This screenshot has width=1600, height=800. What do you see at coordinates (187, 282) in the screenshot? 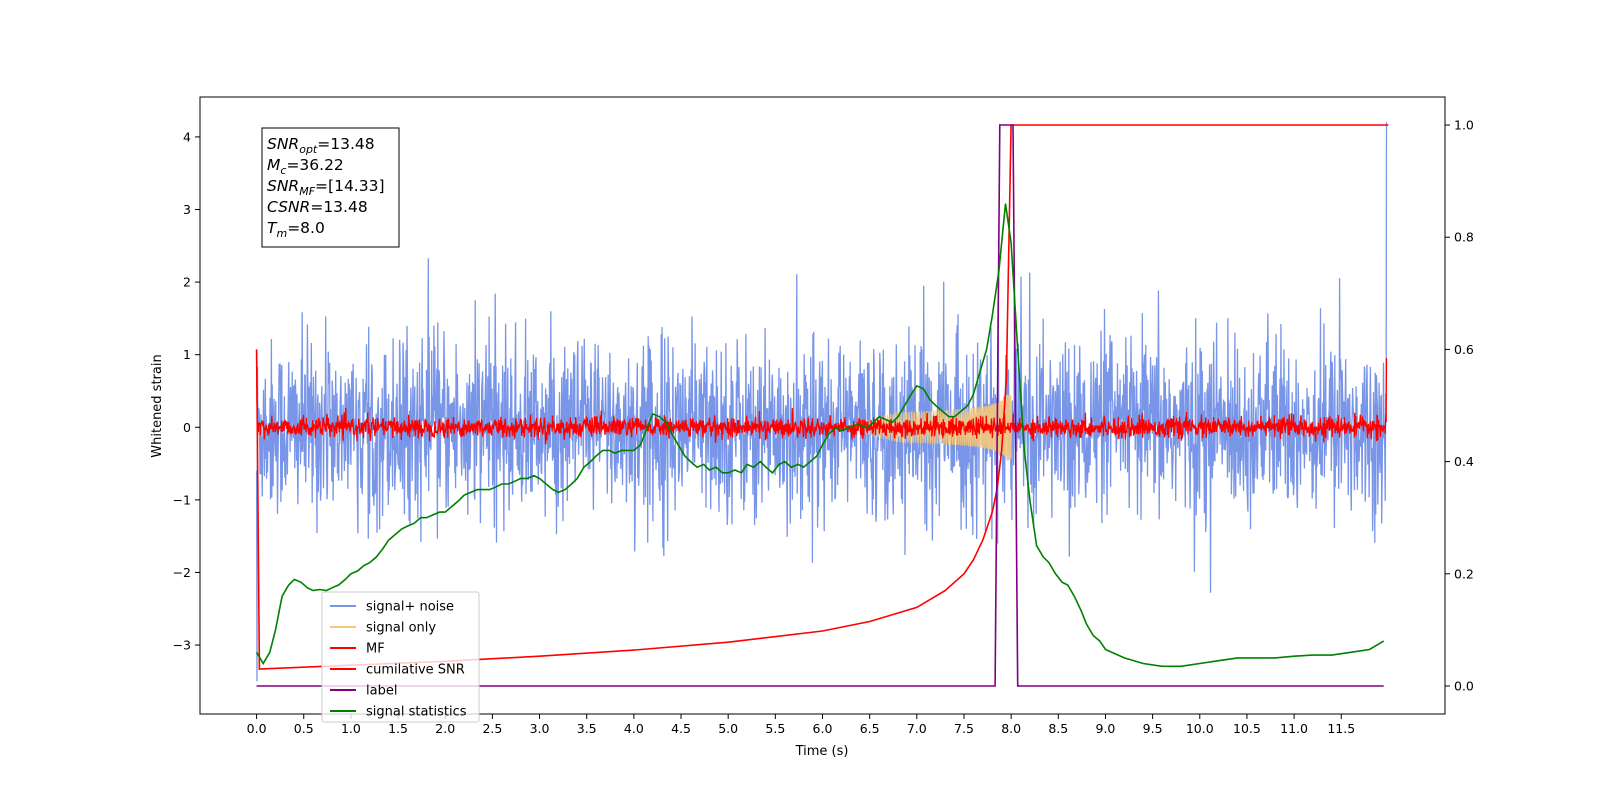
I see `y-left-tick-label: 2` at bounding box center [187, 282].